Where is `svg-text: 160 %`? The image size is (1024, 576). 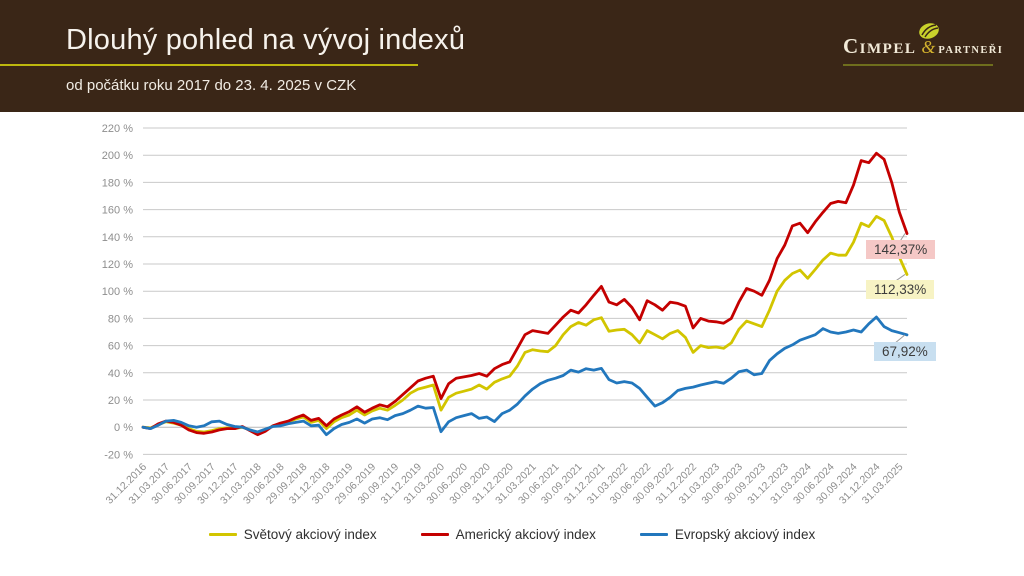 svg-text: 160 % is located at coordinates (117, 211).